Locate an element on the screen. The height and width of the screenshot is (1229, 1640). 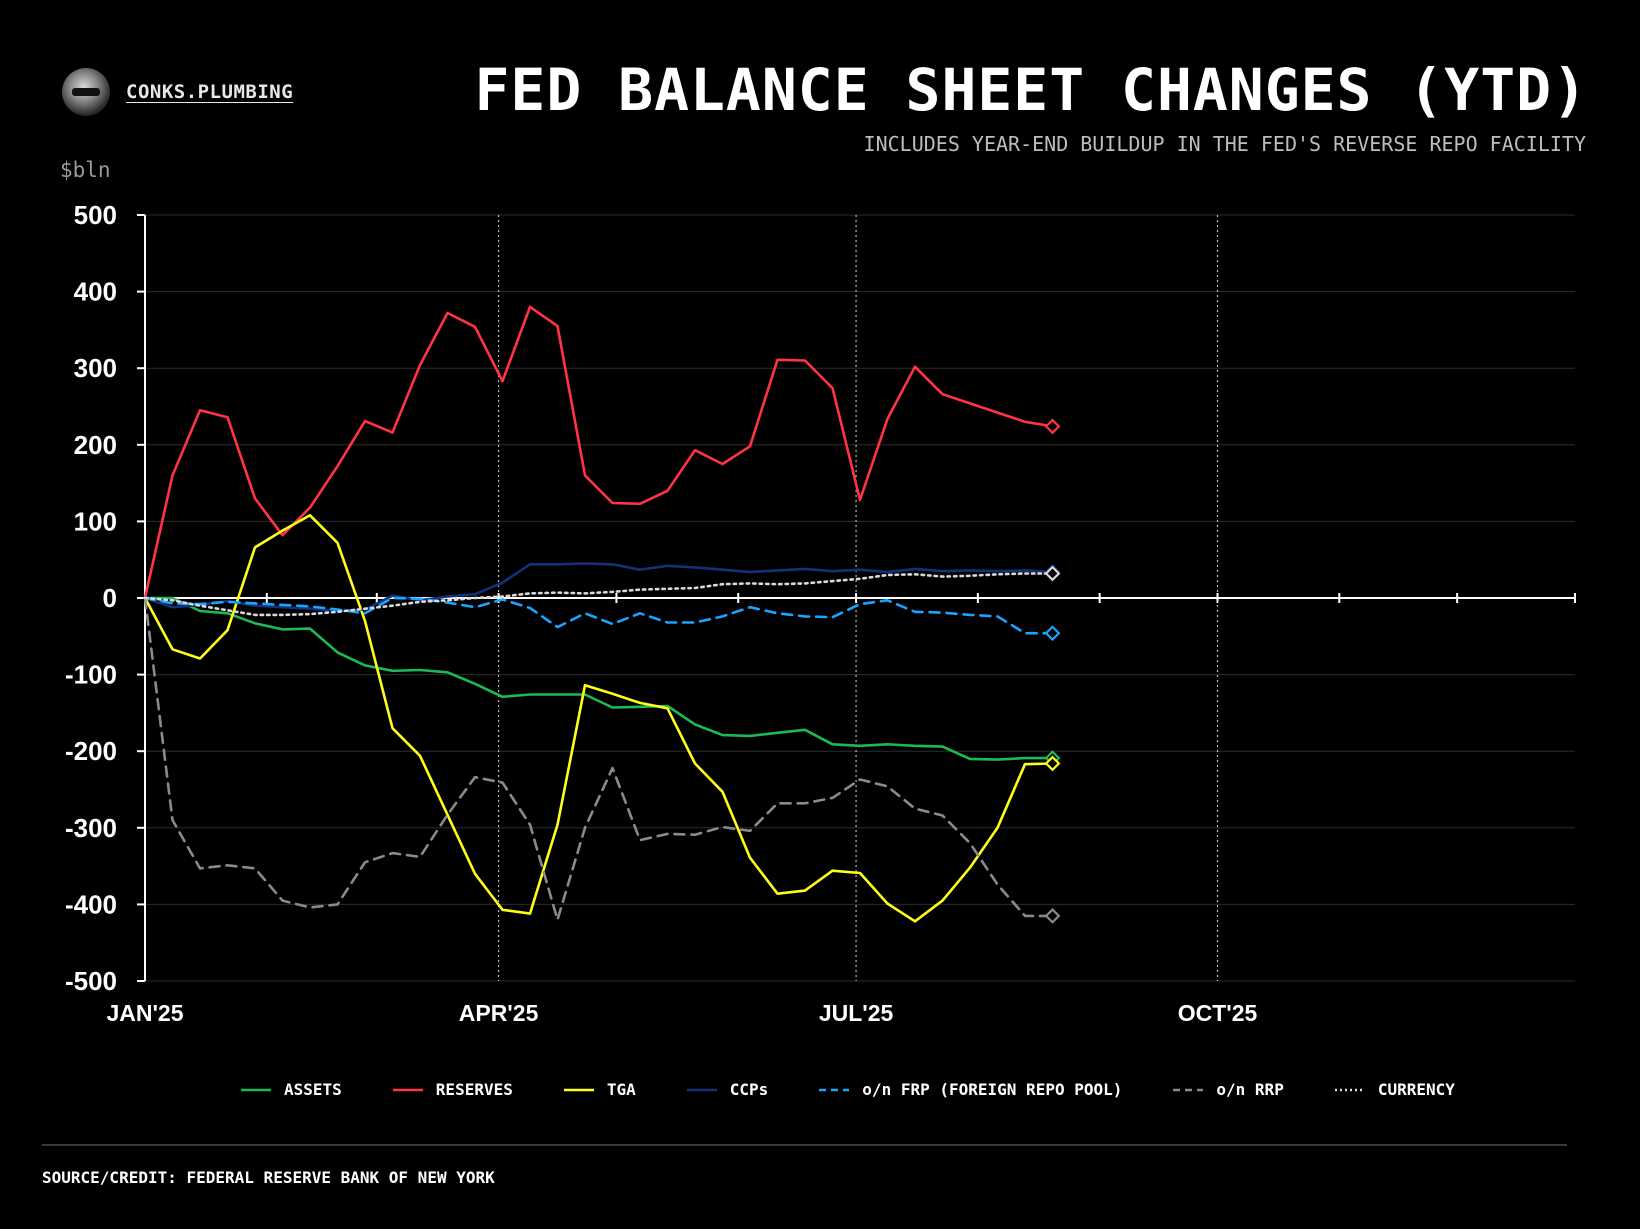
series-line-o-n-rrp is located at coordinates (598, 759).